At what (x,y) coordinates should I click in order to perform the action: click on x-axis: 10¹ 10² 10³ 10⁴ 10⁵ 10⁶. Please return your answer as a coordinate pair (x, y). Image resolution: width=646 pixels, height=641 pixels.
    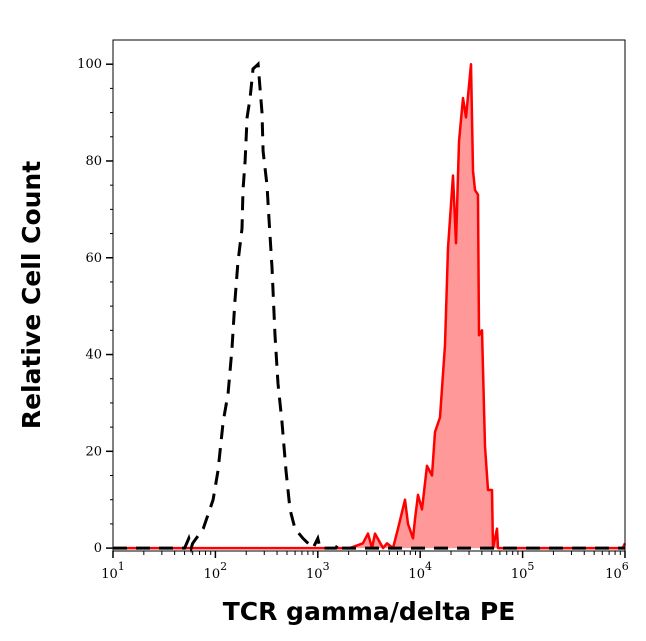
    Looking at the image, I should click on (365, 566).